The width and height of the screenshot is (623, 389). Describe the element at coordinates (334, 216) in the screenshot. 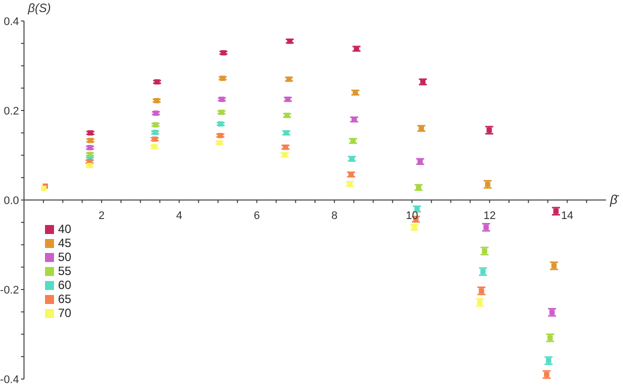

I see `x-tick-label: 8` at that location.